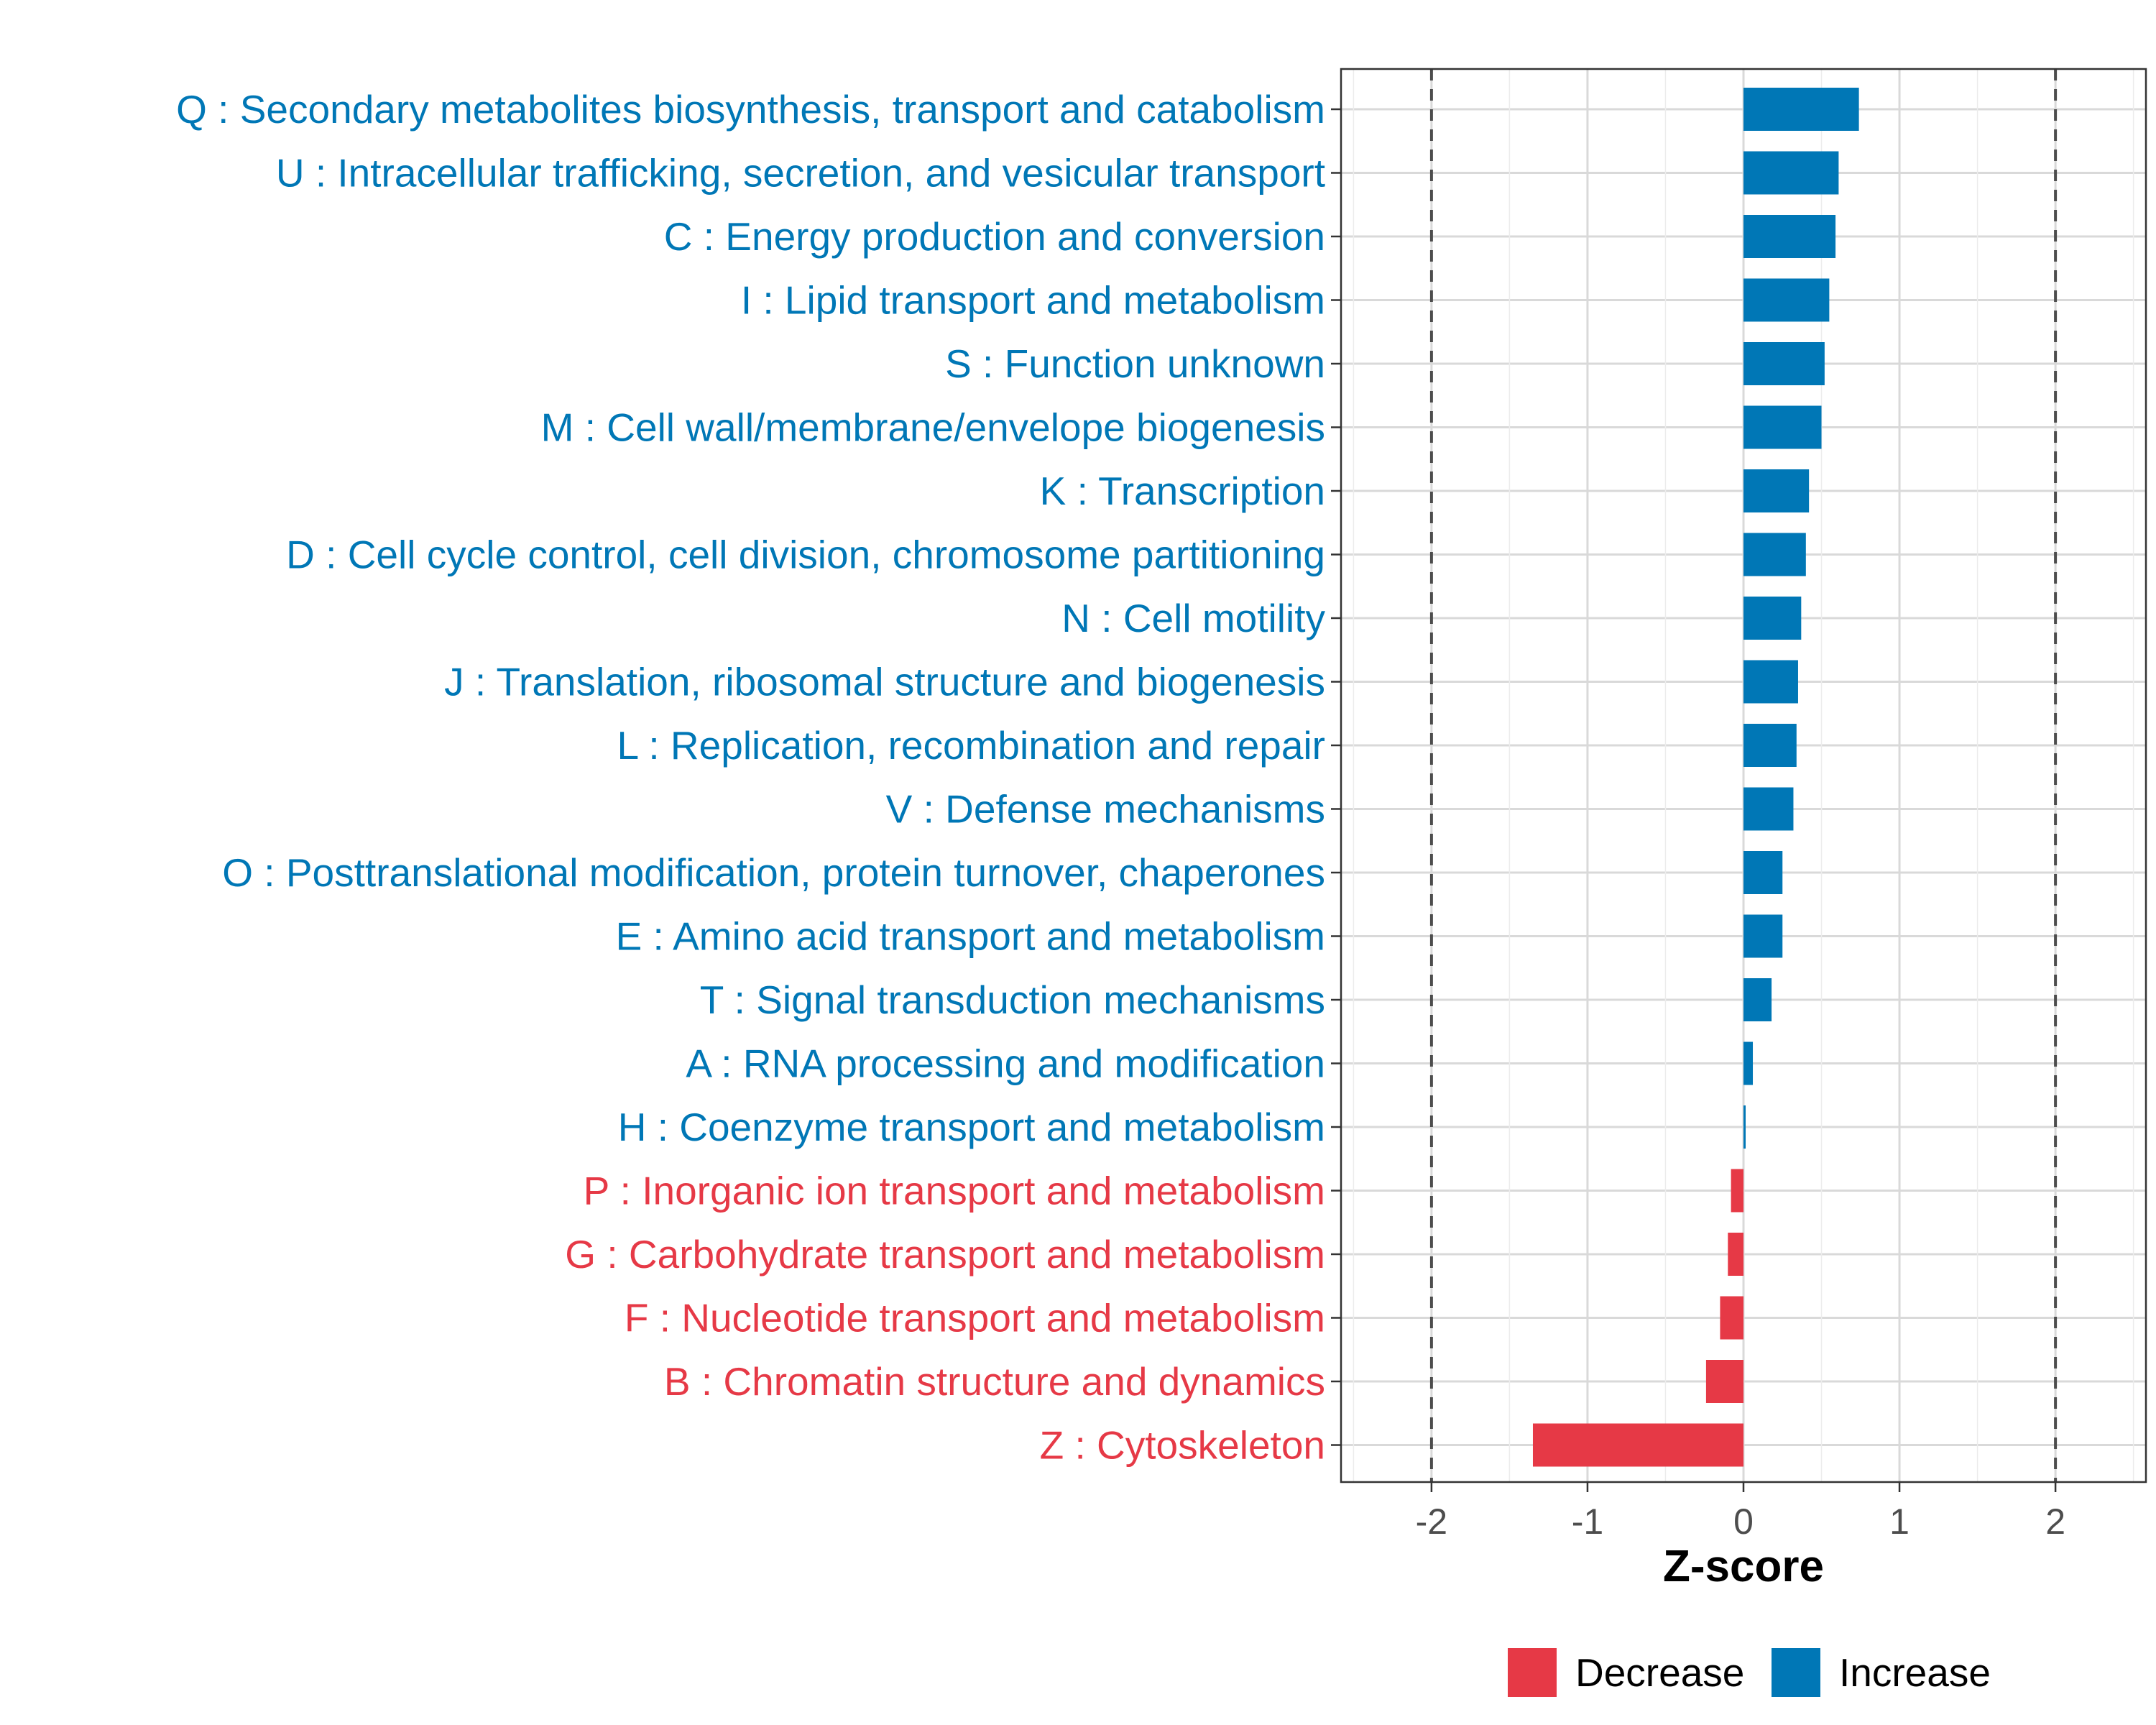 The height and width of the screenshot is (1725, 2156). I want to click on x-axis-title: Z-score, so click(1744, 1566).